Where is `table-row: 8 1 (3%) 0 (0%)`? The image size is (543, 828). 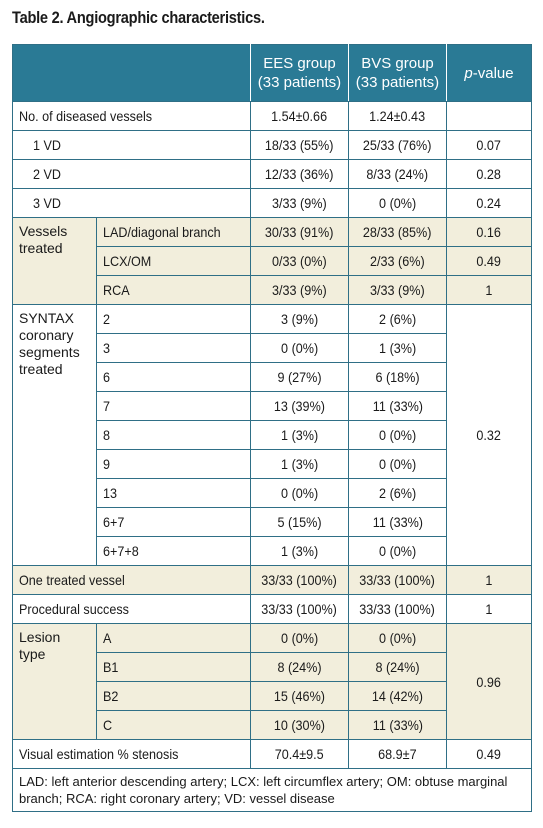
table-row: 8 1 (3%) 0 (0%) is located at coordinates (272, 435).